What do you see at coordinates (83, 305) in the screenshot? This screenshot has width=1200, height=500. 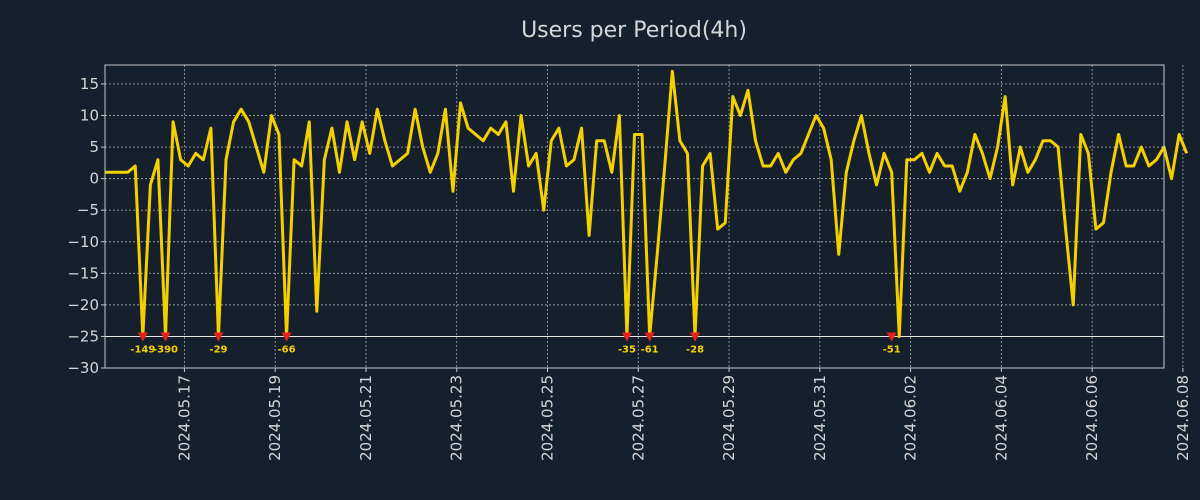 I see `y-tick-label: −20` at bounding box center [83, 305].